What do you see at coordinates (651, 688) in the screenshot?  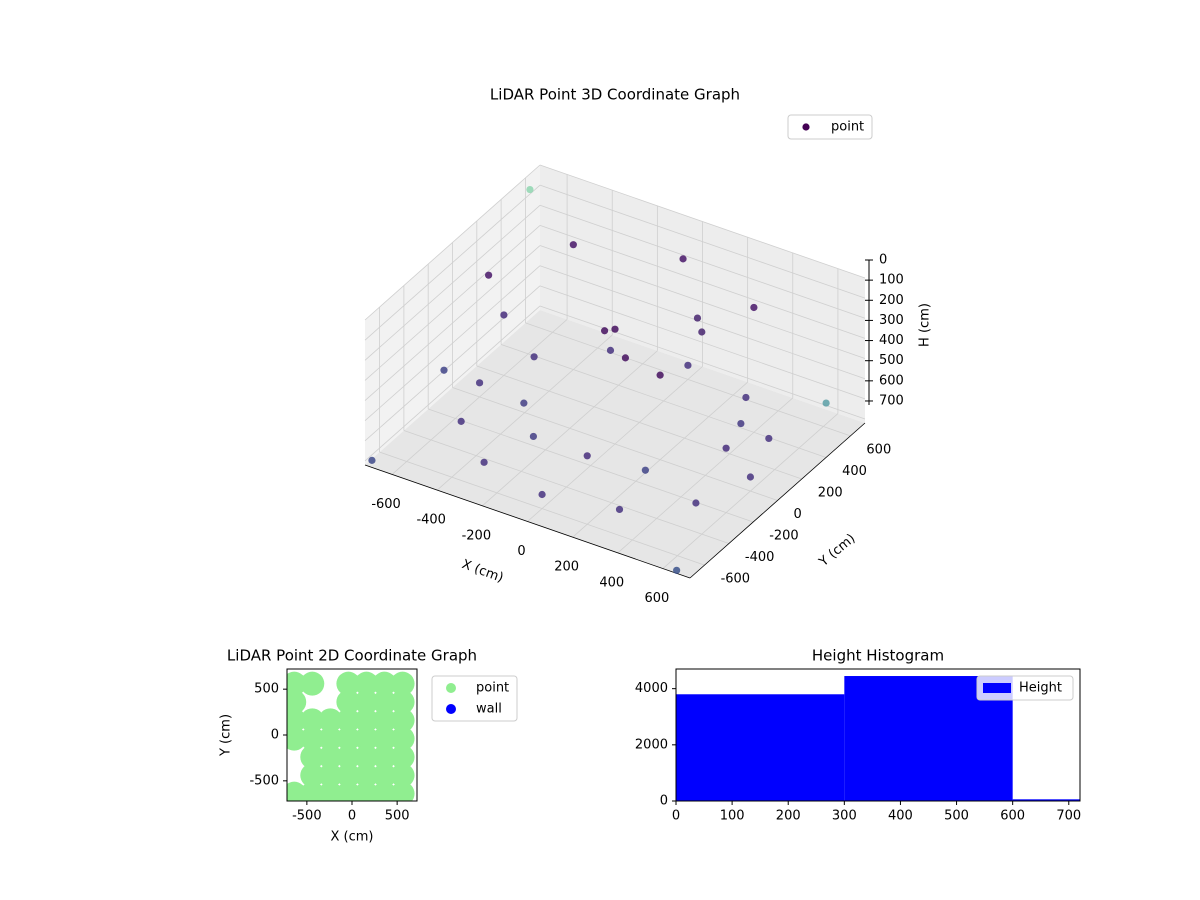 I see `y-tick-label: 4000` at bounding box center [651, 688].